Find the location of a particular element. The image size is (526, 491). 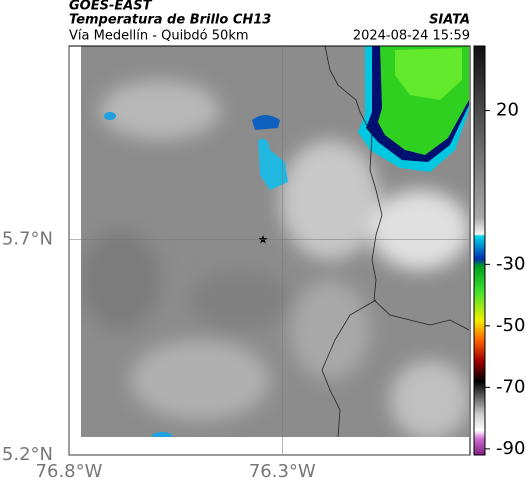

timestamp: 2024-08-24 15:59 is located at coordinates (411, 36).